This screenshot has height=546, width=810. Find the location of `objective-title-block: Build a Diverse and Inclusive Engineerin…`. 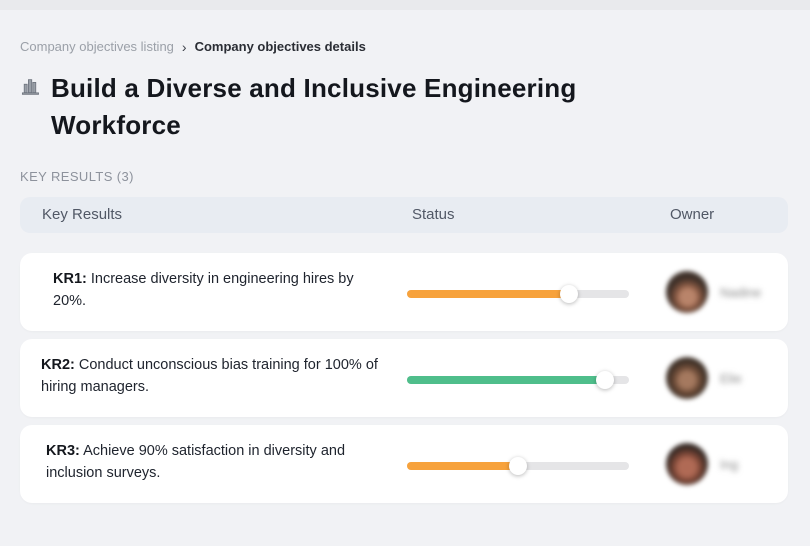

objective-title-block: Build a Diverse and Inclusive Engineerin… is located at coordinates (405, 107).